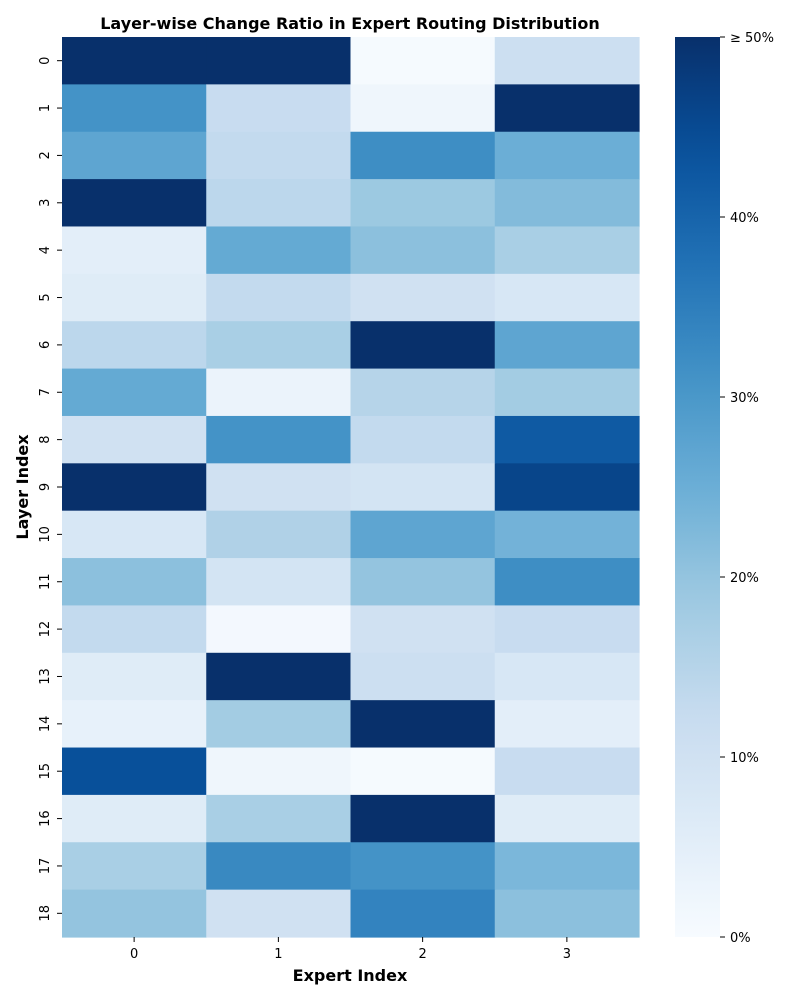  What do you see at coordinates (422, 954) in the screenshot?
I see `x-tick-label: 2` at bounding box center [422, 954].